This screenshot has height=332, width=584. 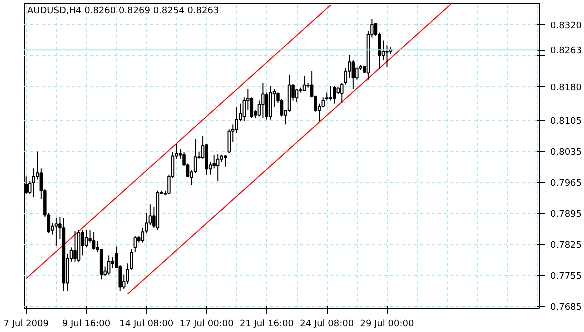 What do you see at coordinates (566, 88) in the screenshot?
I see `y-tick-label: 0.8180` at bounding box center [566, 88].